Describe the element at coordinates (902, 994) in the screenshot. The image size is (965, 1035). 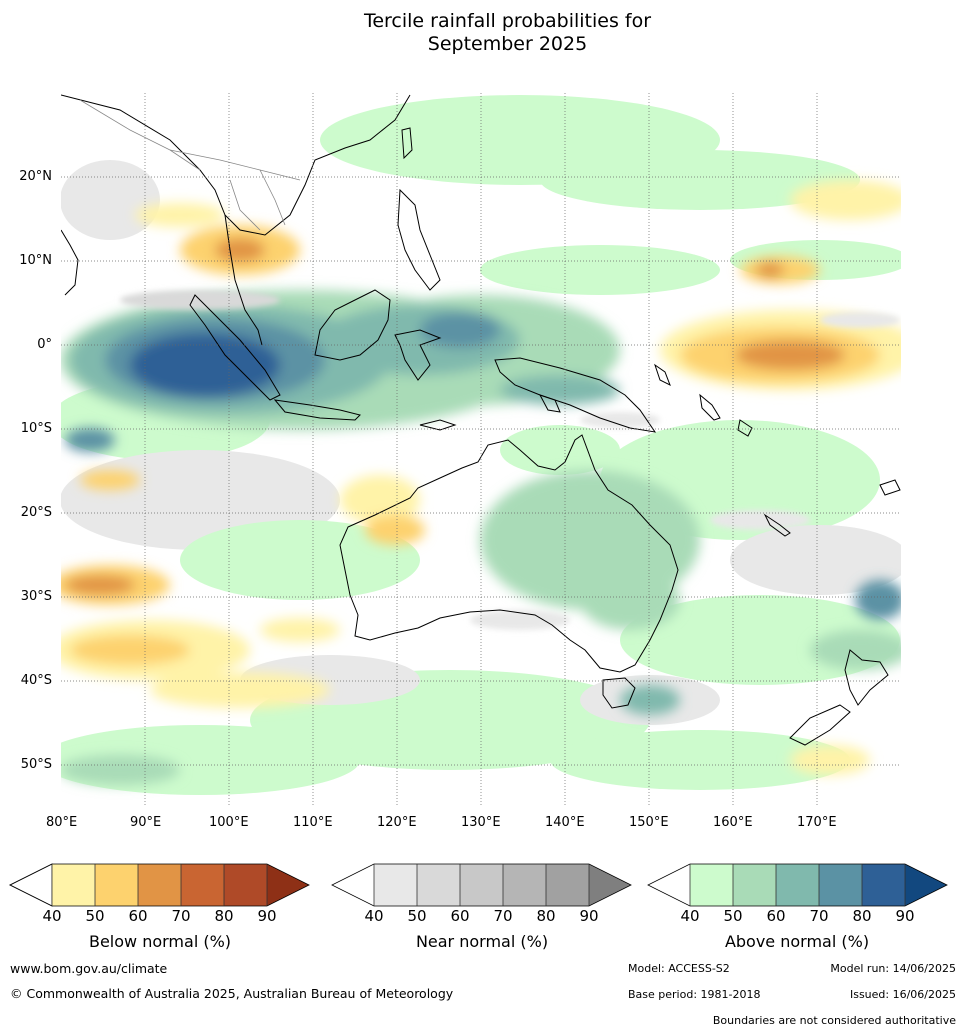
I see `issued-text: Issued: 16/06/2025` at that location.